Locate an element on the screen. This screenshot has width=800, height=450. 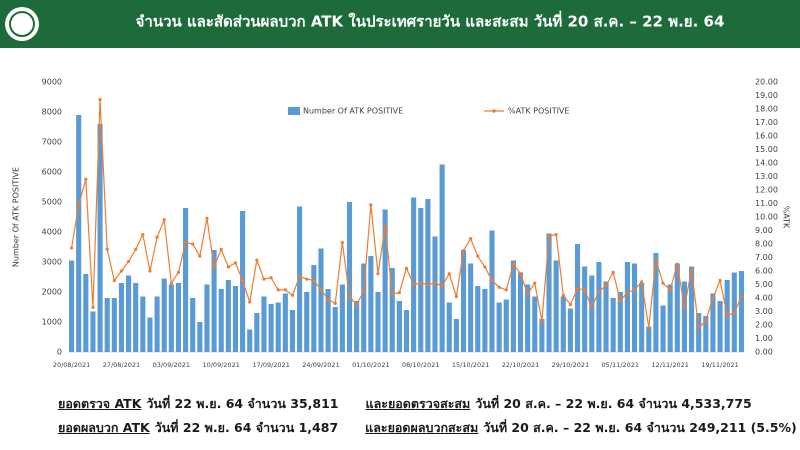
y2-tick-label: 16.00 is located at coordinates (766, 136).